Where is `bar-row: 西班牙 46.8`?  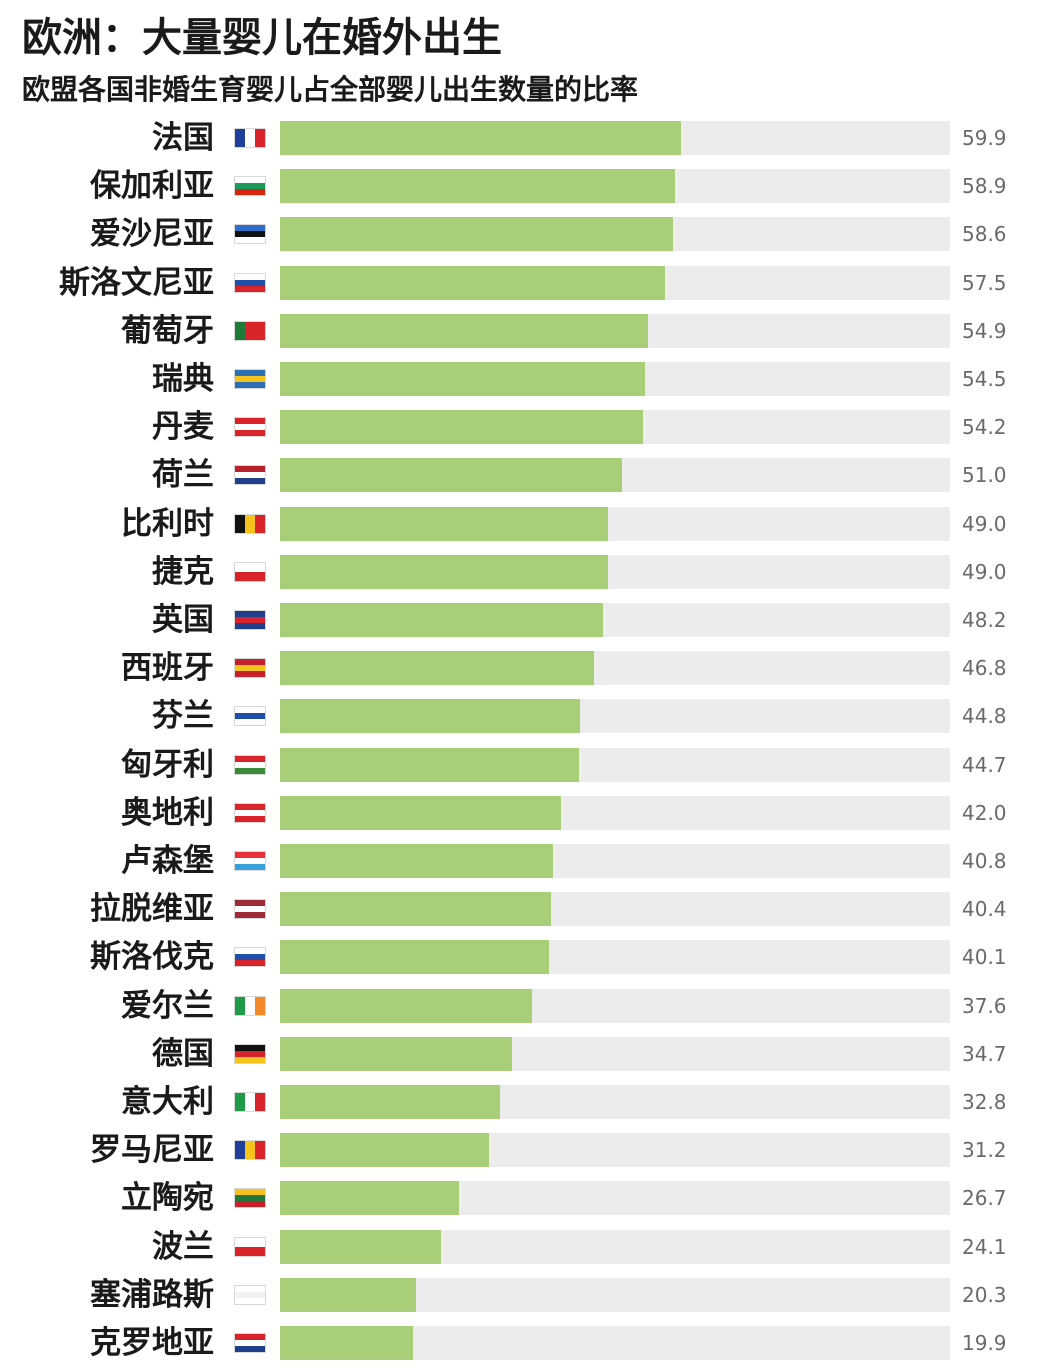 bar-row: 西班牙 46.8 is located at coordinates (524, 668).